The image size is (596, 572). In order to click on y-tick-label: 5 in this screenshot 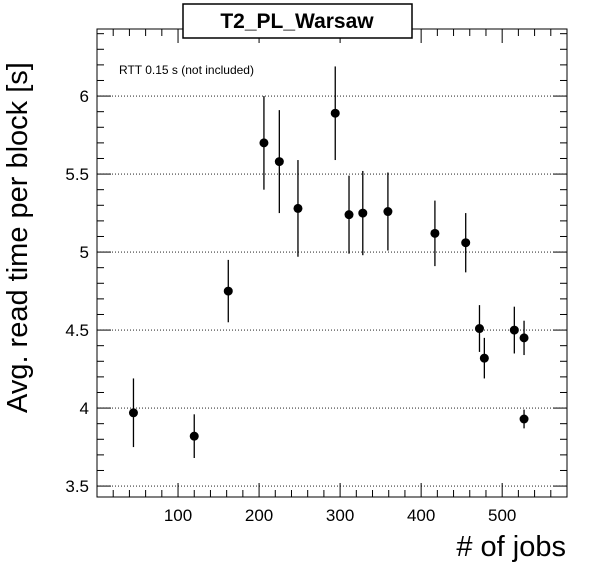, I will do `click(84, 252)`.